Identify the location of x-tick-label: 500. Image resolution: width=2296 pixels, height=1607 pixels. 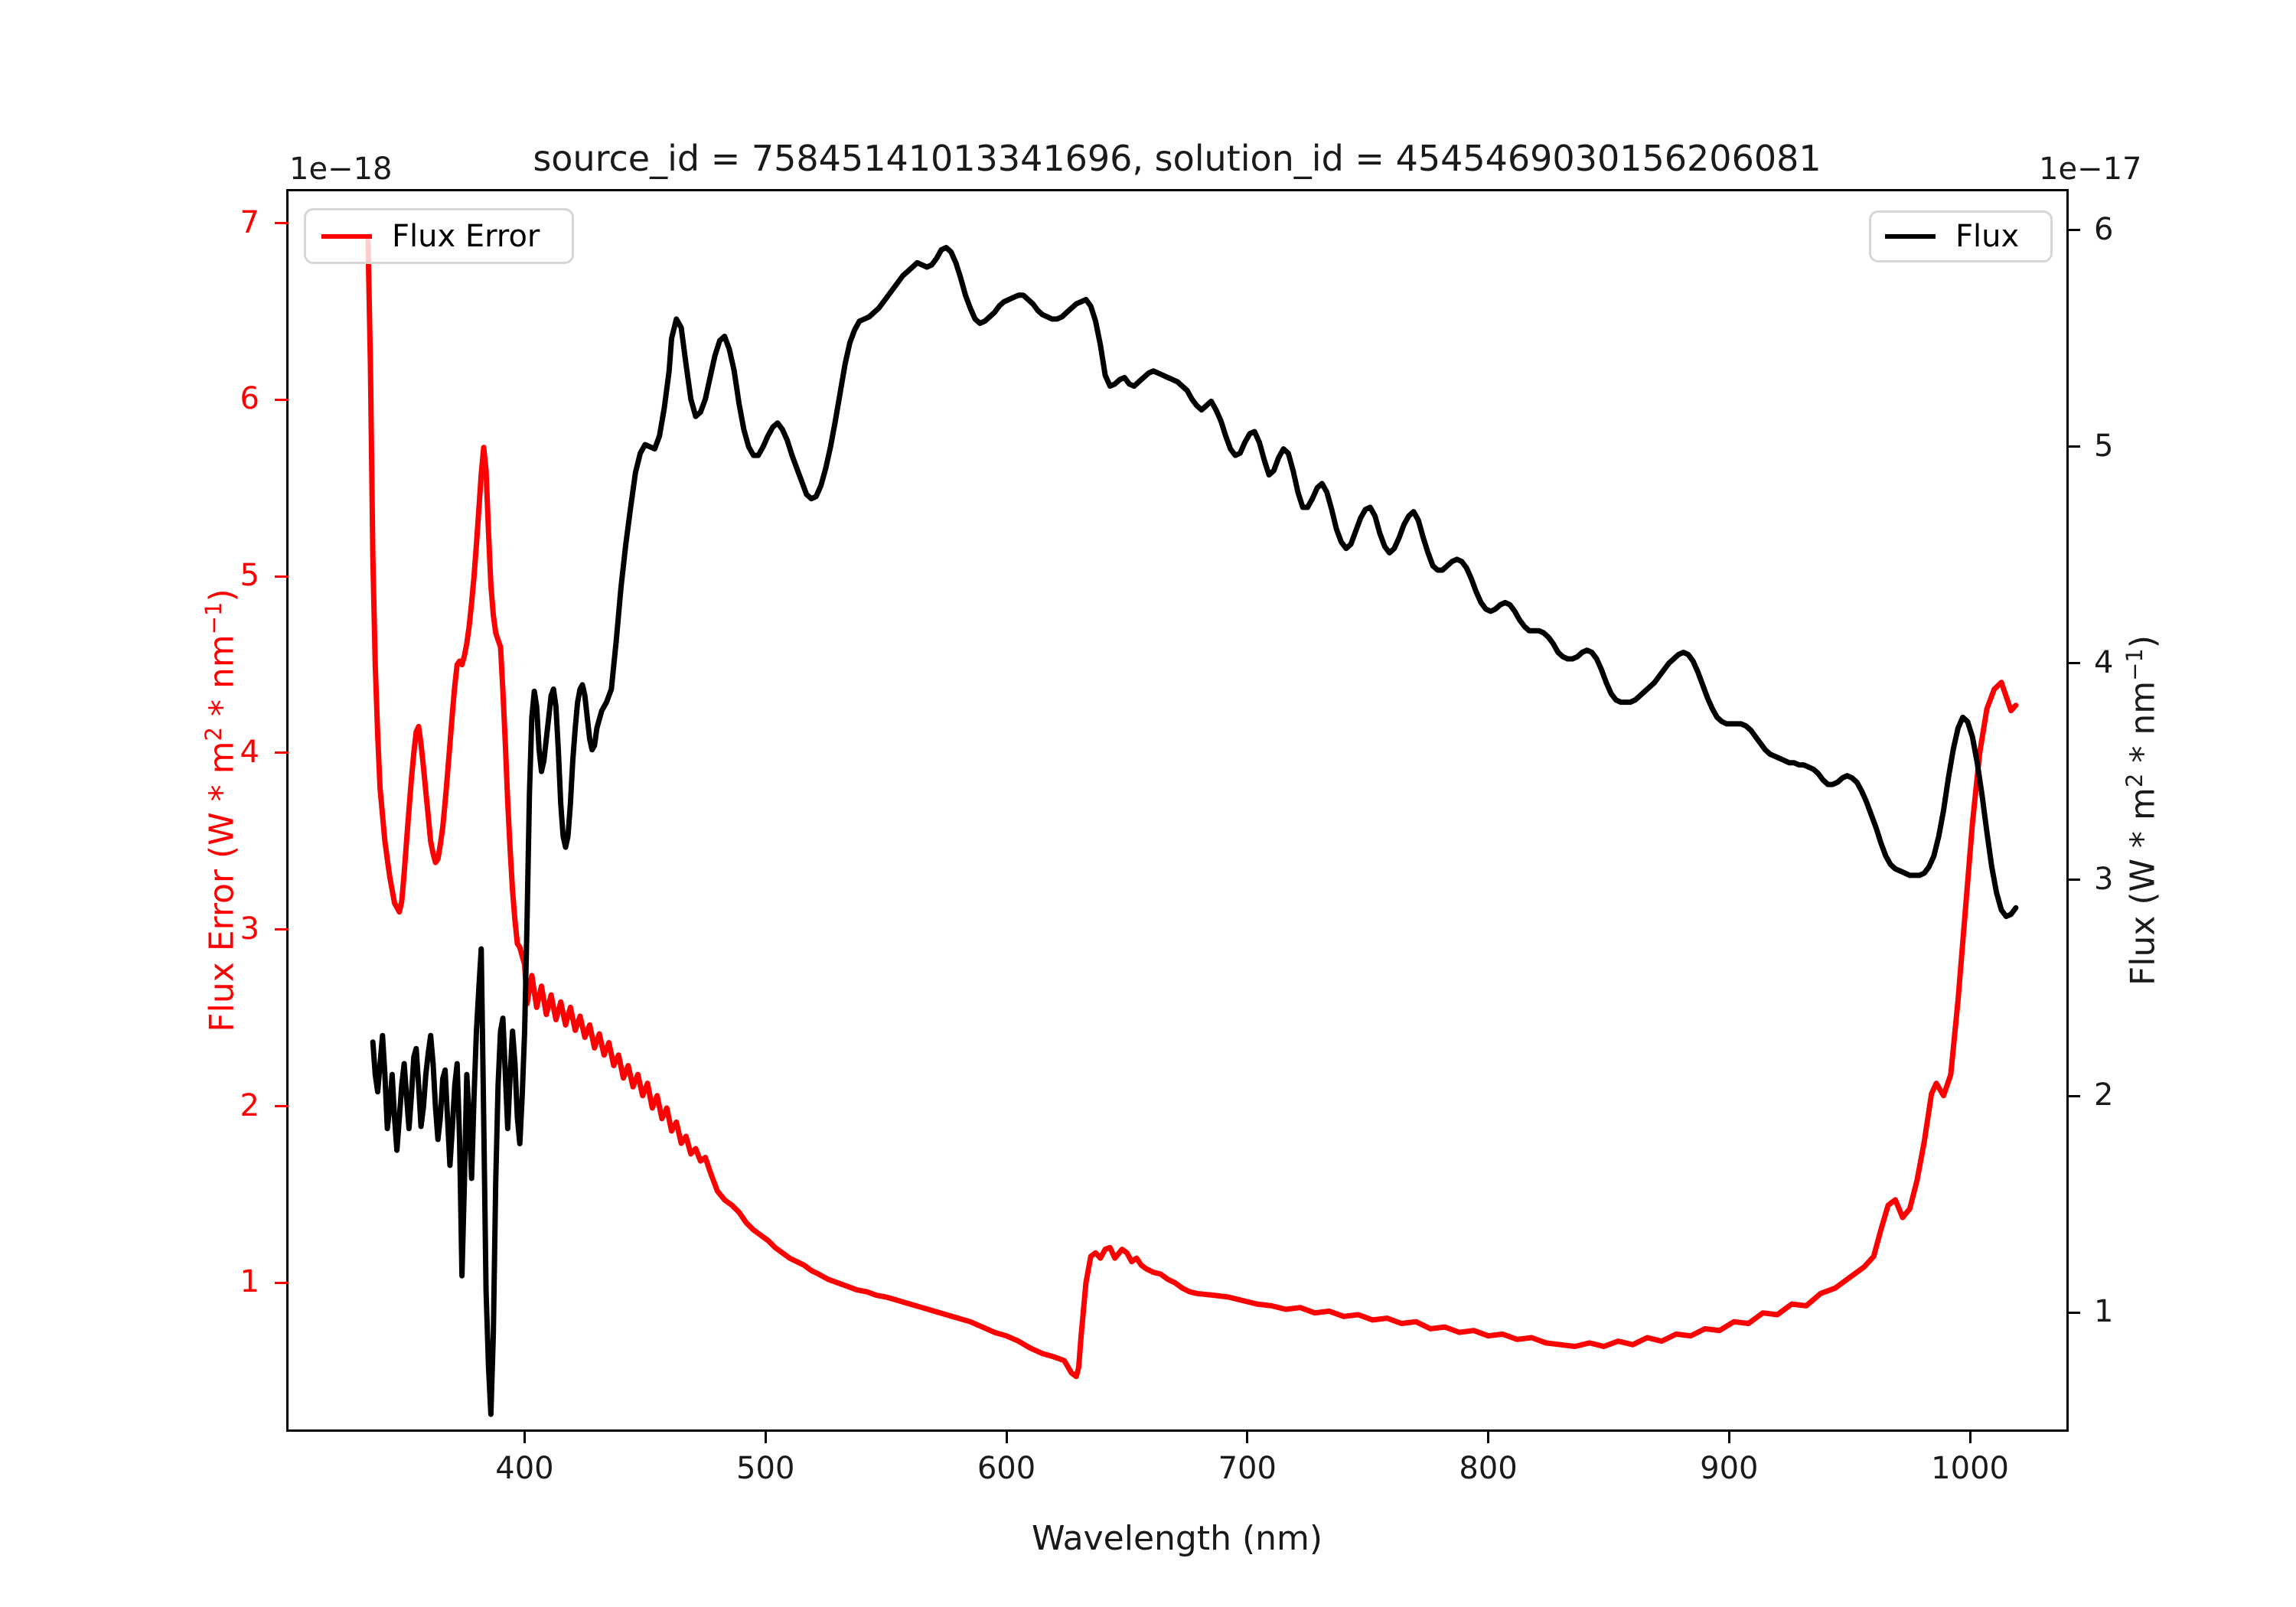
(765, 1468).